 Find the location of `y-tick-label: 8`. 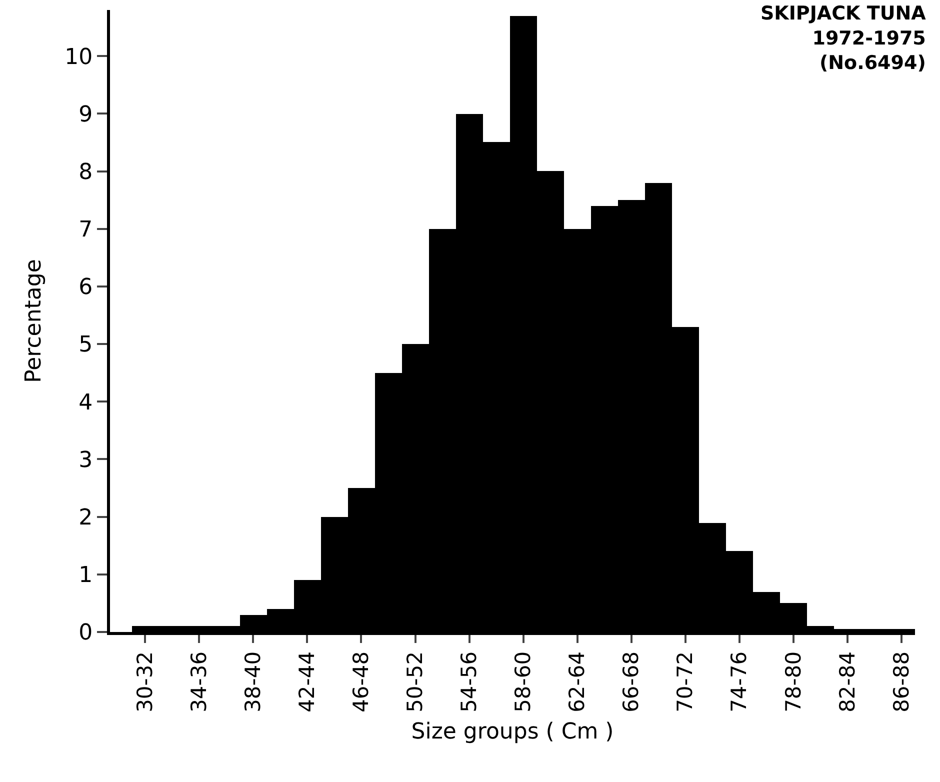

y-tick-label: 8 is located at coordinates (85, 172).